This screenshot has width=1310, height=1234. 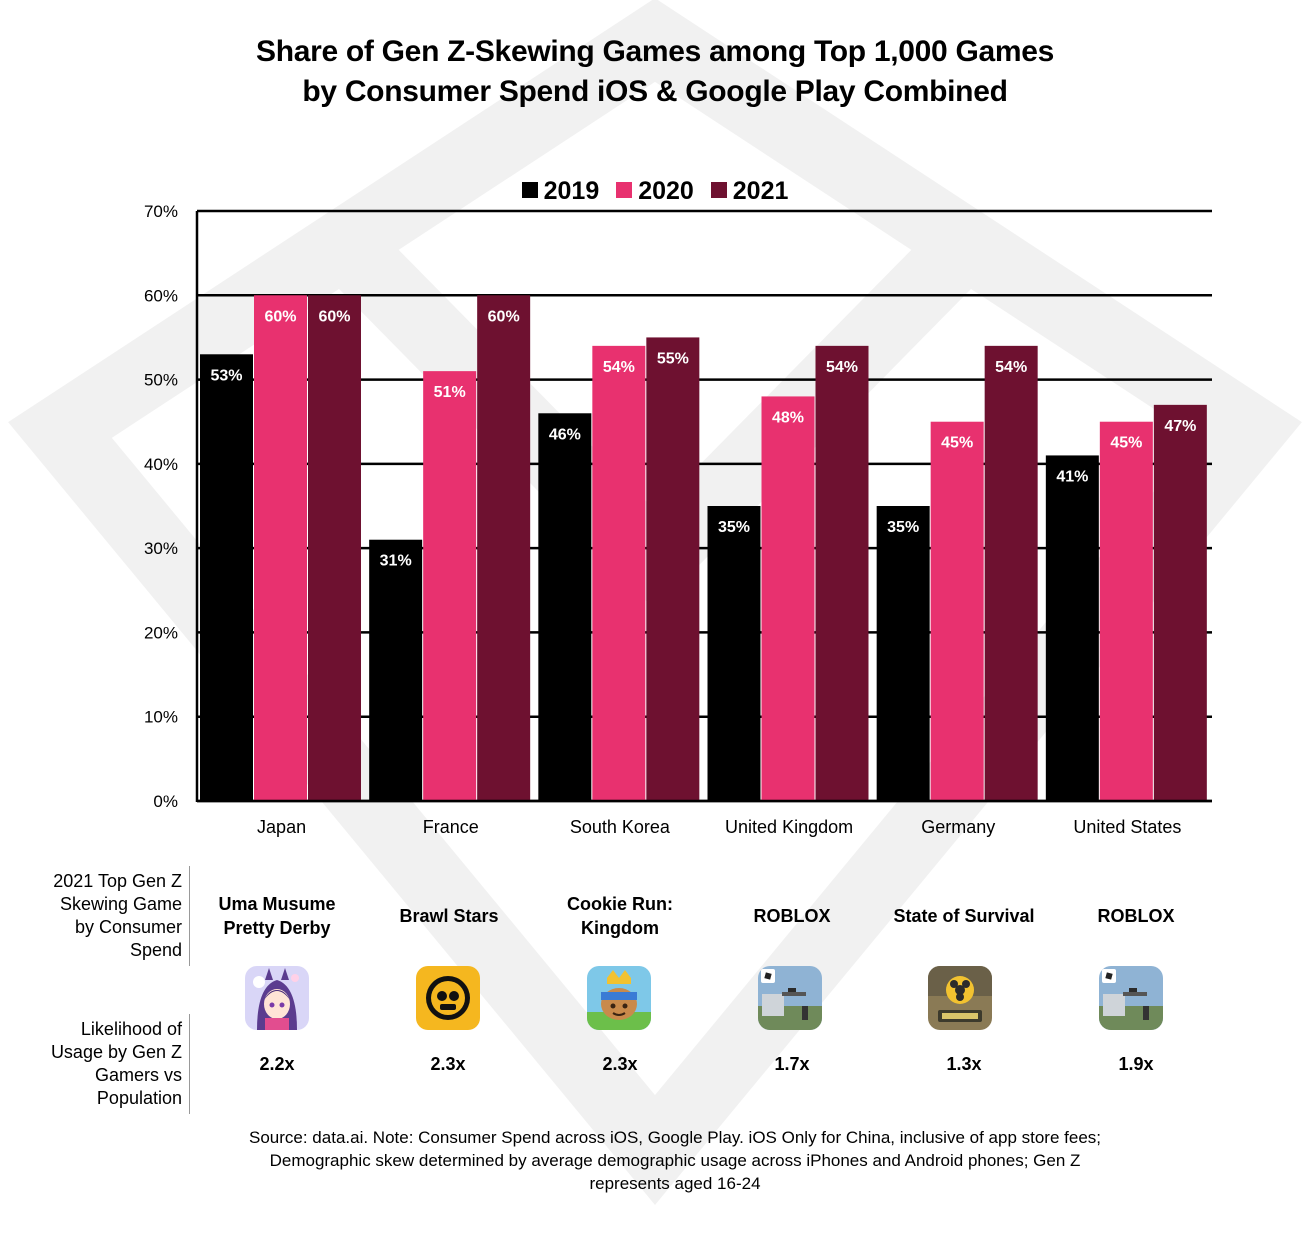 What do you see at coordinates (277, 916) in the screenshot?
I see `game-name-japan: Uma Musume Pretty Derby` at bounding box center [277, 916].